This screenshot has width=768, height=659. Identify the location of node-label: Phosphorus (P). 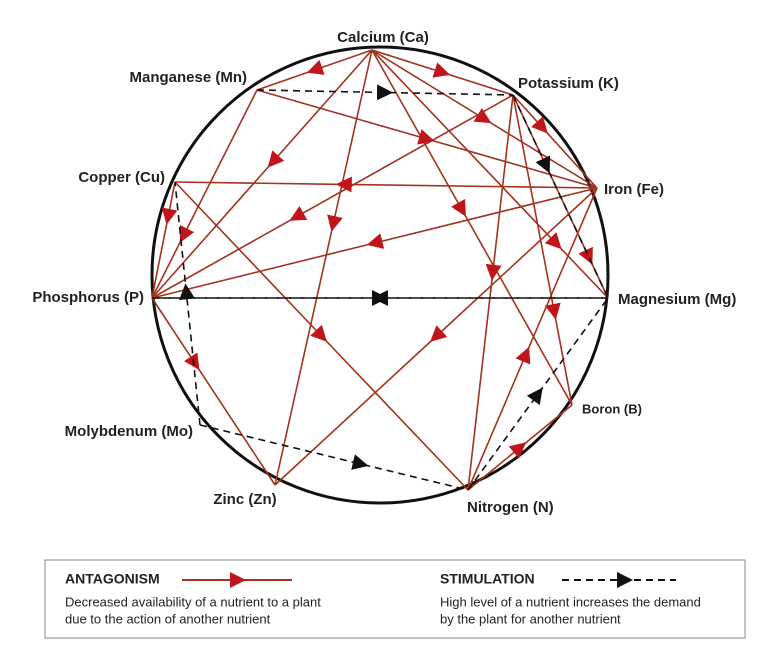
(88, 297).